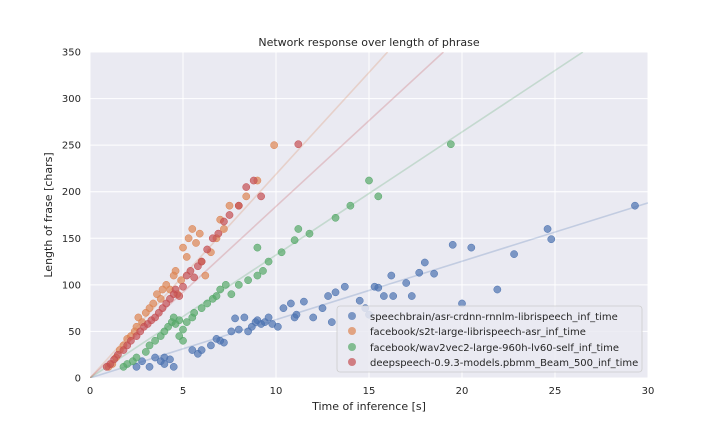 This screenshot has width=720, height=432. Describe the element at coordinates (71, 53) in the screenshot. I see `y-tick-label: 350` at that location.